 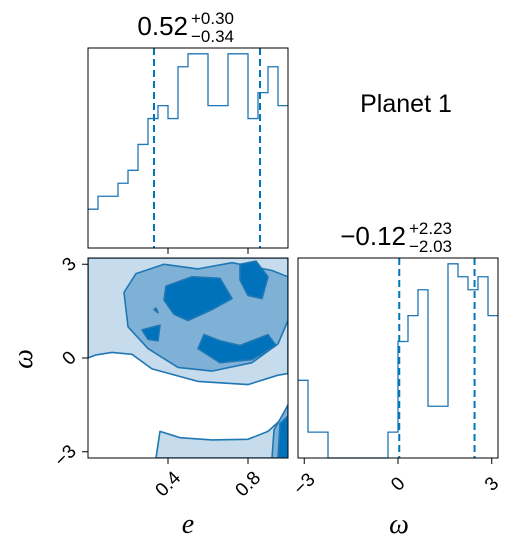 I want to click on e-title-minus: −0.34, so click(x=212, y=36).